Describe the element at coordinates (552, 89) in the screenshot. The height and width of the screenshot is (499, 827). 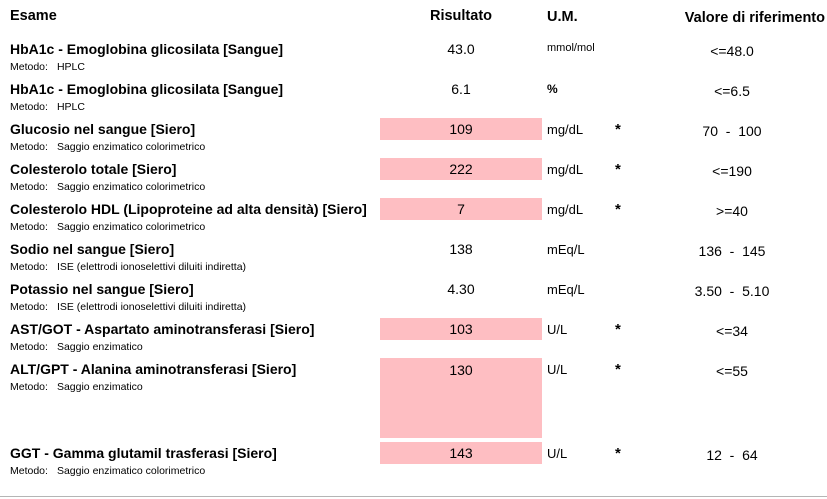
I see `unit-label: %` at that location.